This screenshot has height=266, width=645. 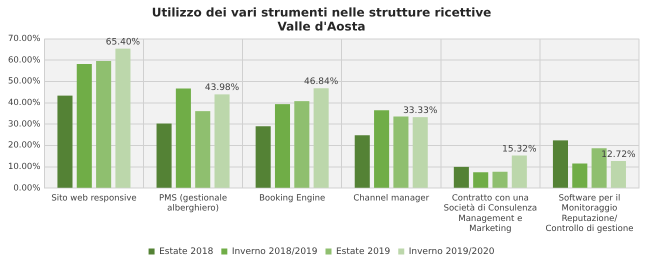 What do you see at coordinates (222, 88) in the screenshot?
I see `data-label: 43.98%` at bounding box center [222, 88].